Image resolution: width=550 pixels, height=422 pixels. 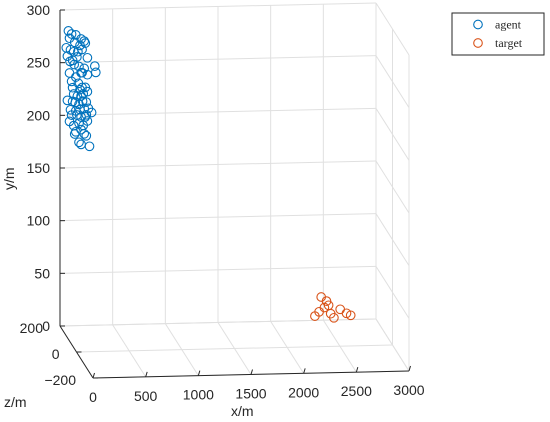 What do you see at coordinates (508, 25) in the screenshot?
I see `legend-label-agent: agent` at bounding box center [508, 25].